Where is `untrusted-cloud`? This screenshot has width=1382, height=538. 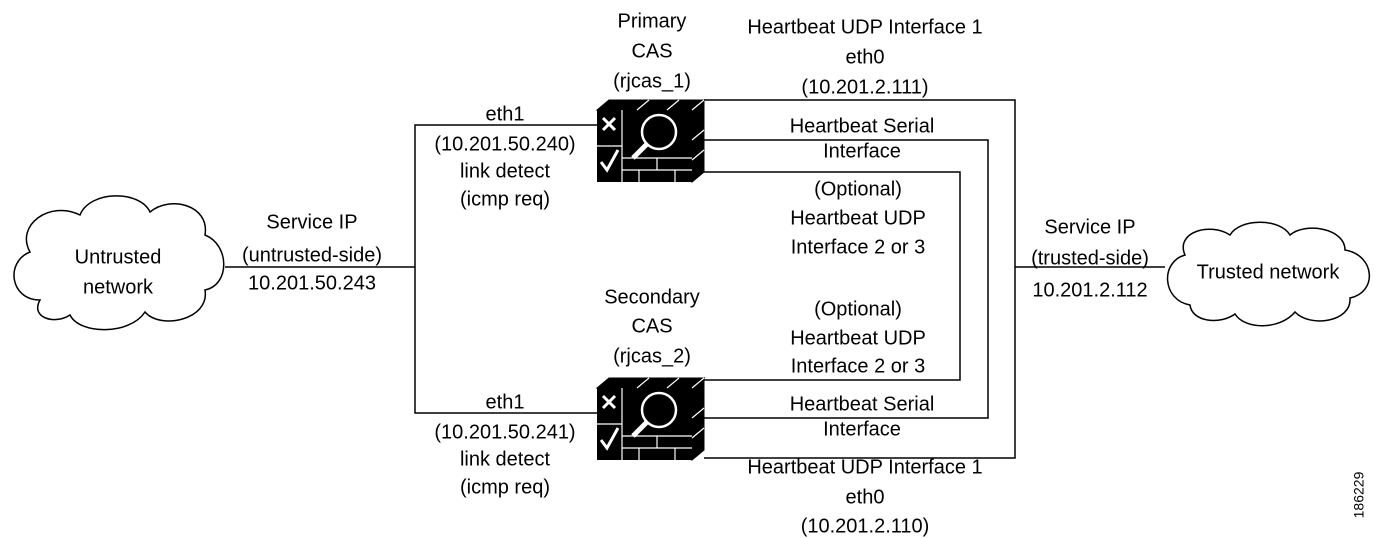 untrusted-cloud is located at coordinates (119, 263).